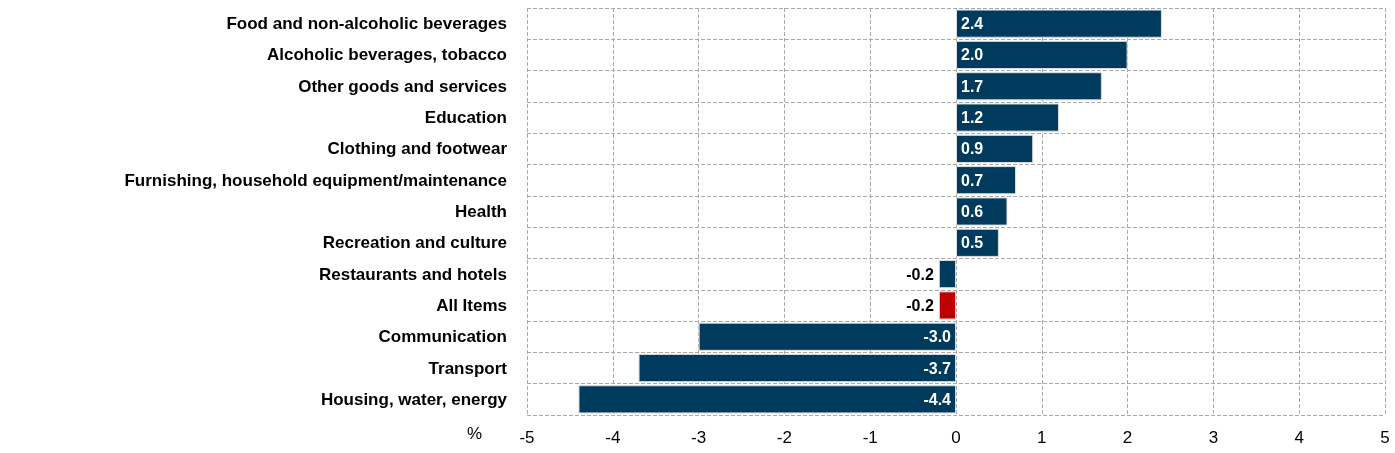 The height and width of the screenshot is (453, 1395). I want to click on data-label: 0.5, so click(972, 243).